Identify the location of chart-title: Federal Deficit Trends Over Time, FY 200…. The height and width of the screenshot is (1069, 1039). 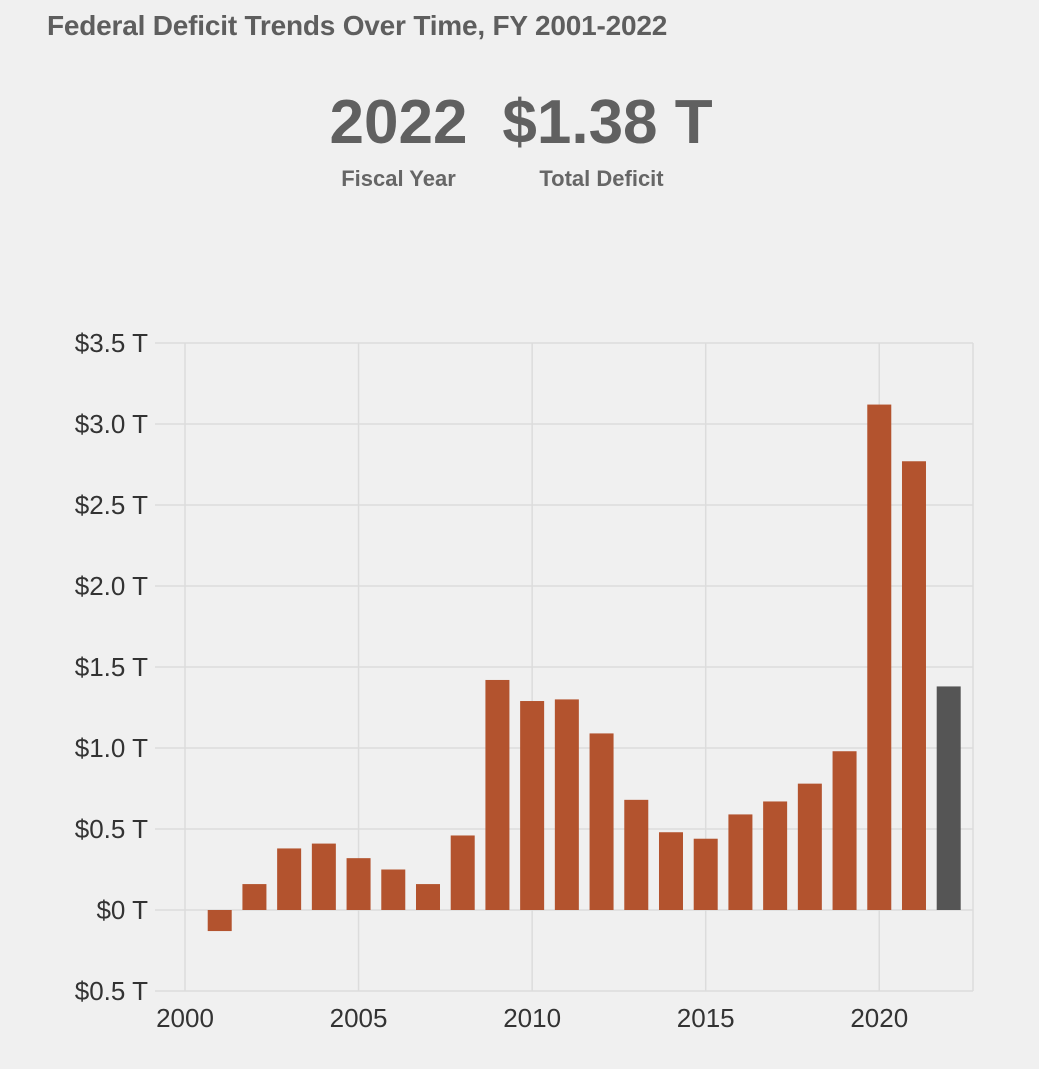
(357, 25).